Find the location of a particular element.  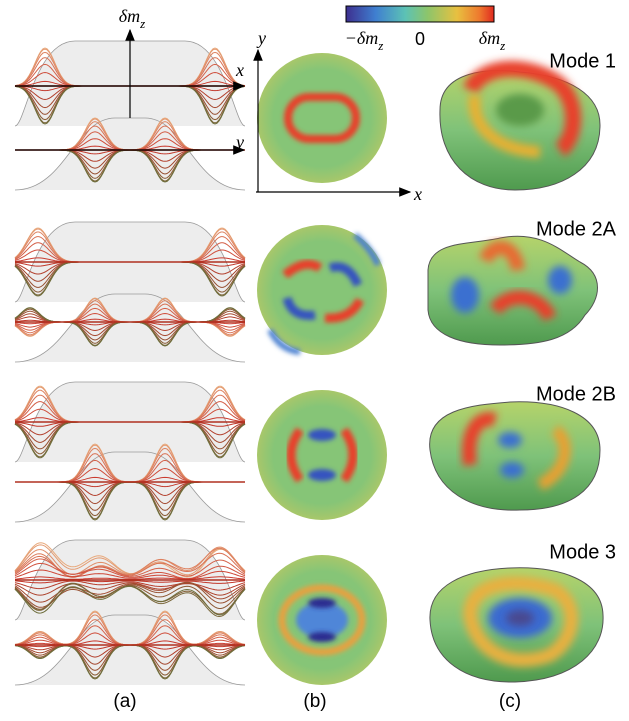

axis-label: δmz is located at coordinates (132, 18).